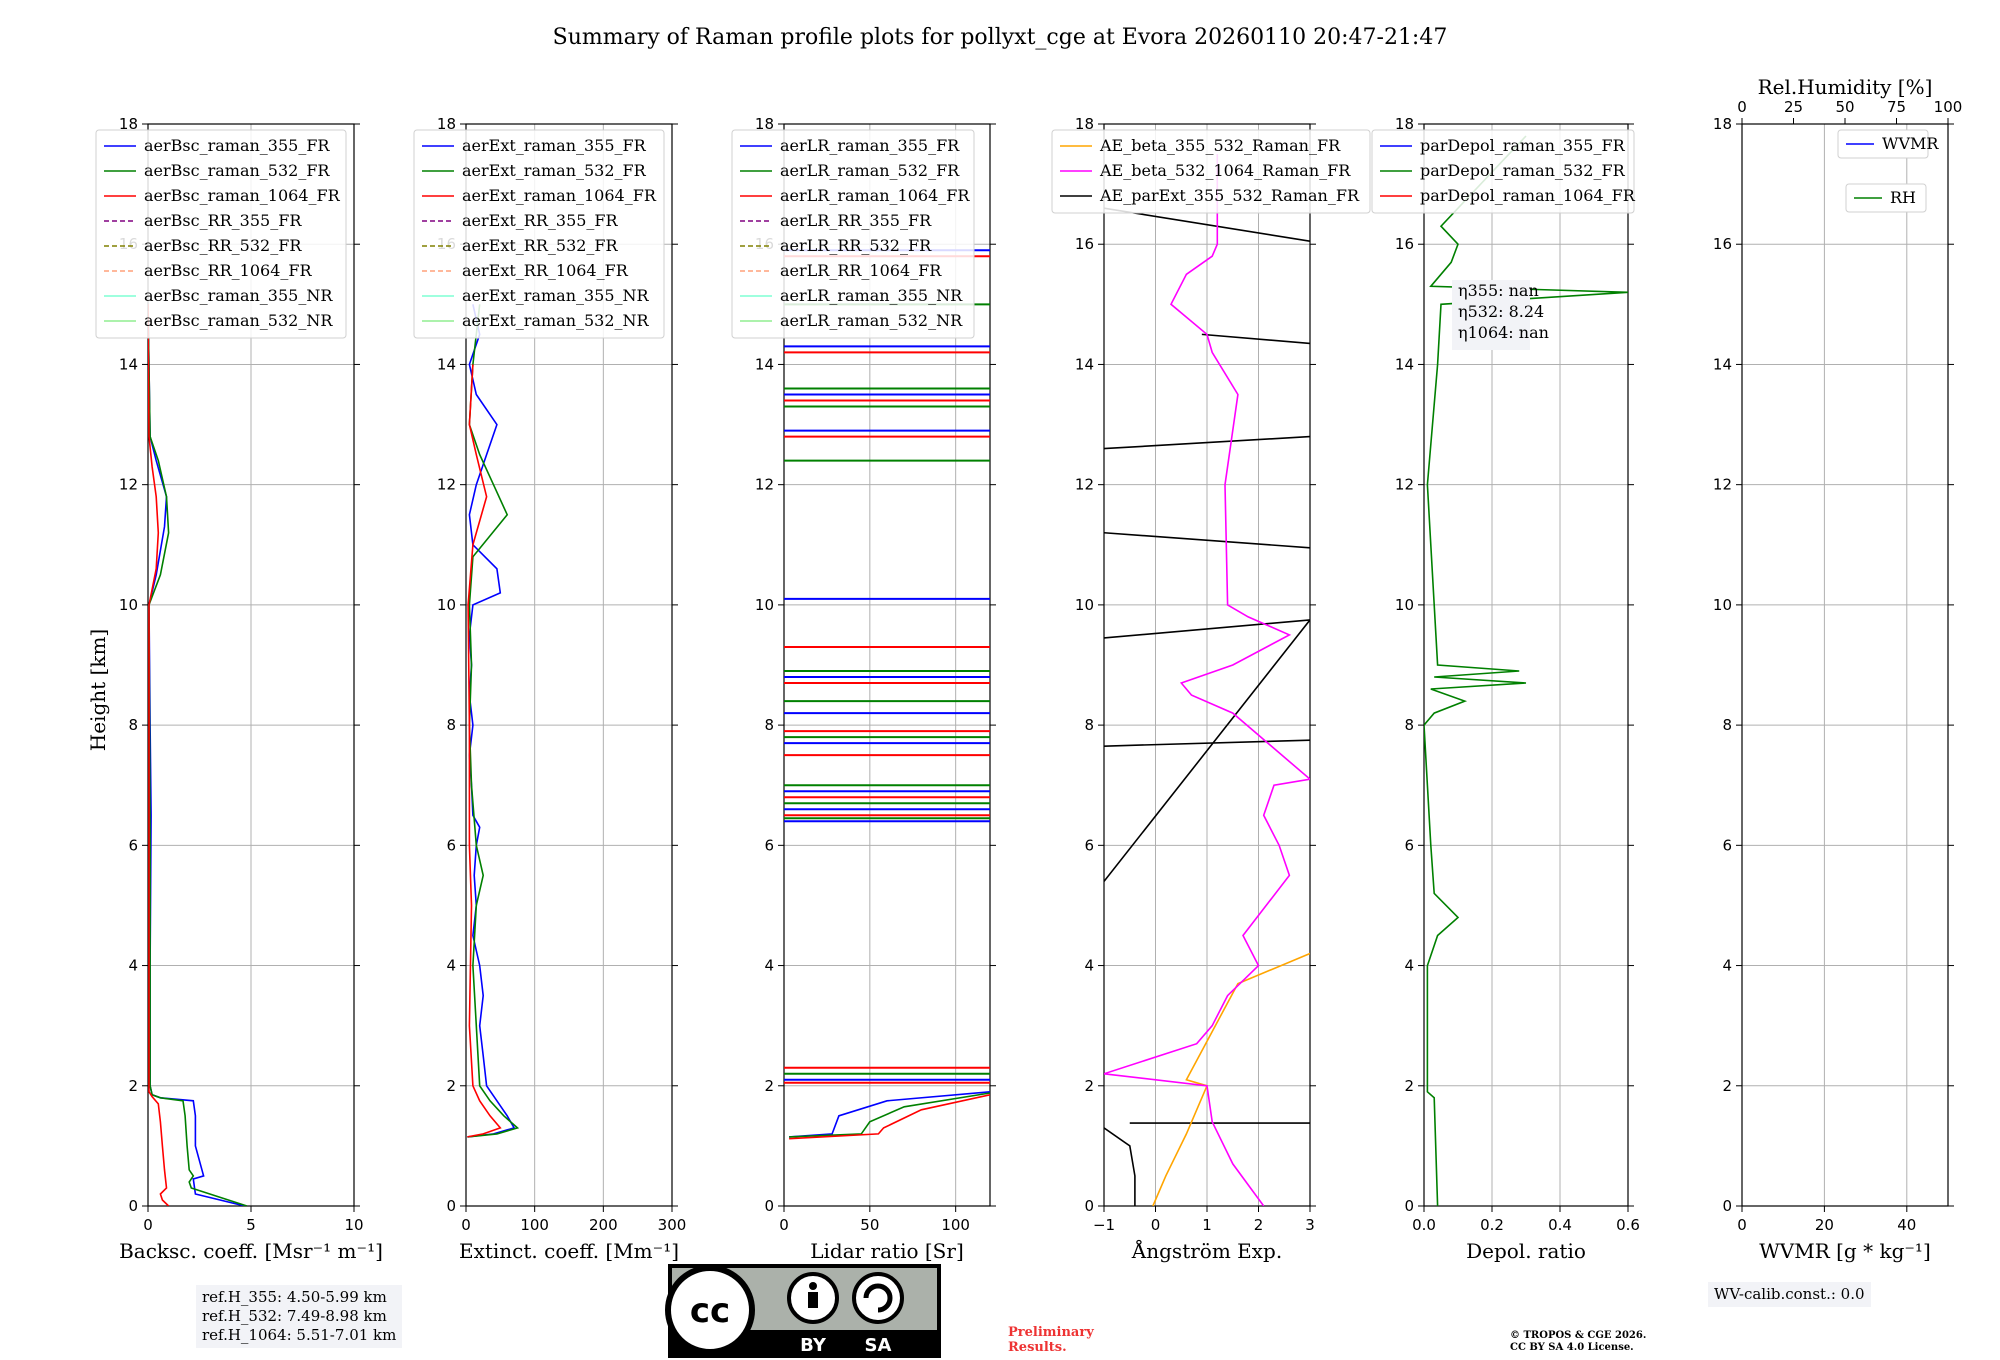 This screenshot has width=2000, height=1360. I want to click on sa-label: SA, so click(878, 1345).